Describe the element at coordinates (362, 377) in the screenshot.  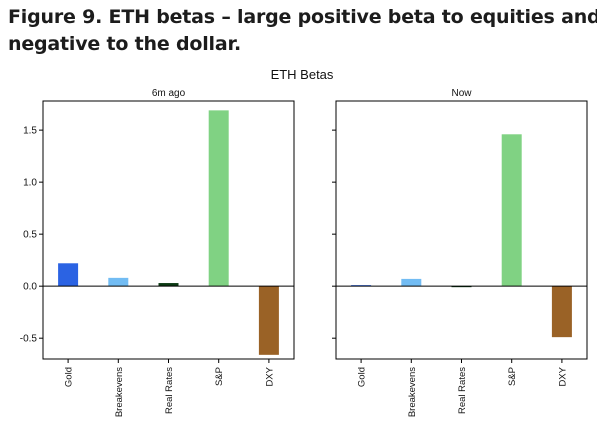
I see `x-tick-label-1-0: Gold` at that location.